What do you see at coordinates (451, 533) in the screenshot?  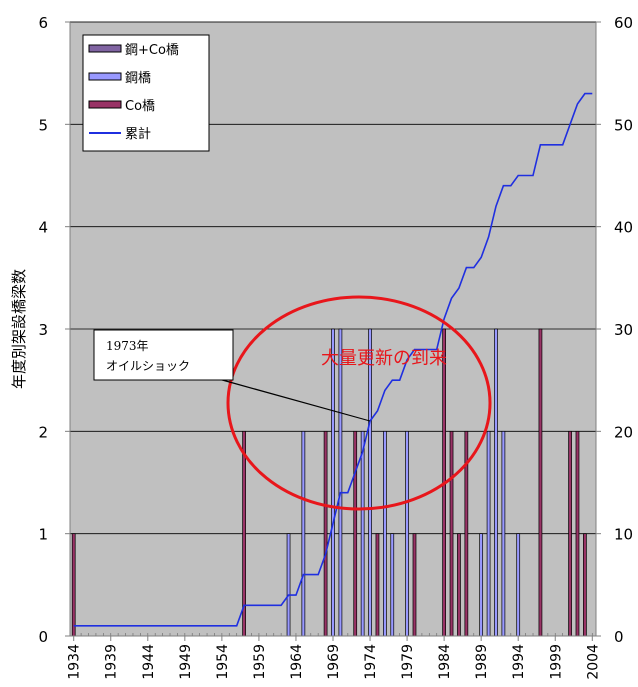 I see `bar-co-1985` at bounding box center [451, 533].